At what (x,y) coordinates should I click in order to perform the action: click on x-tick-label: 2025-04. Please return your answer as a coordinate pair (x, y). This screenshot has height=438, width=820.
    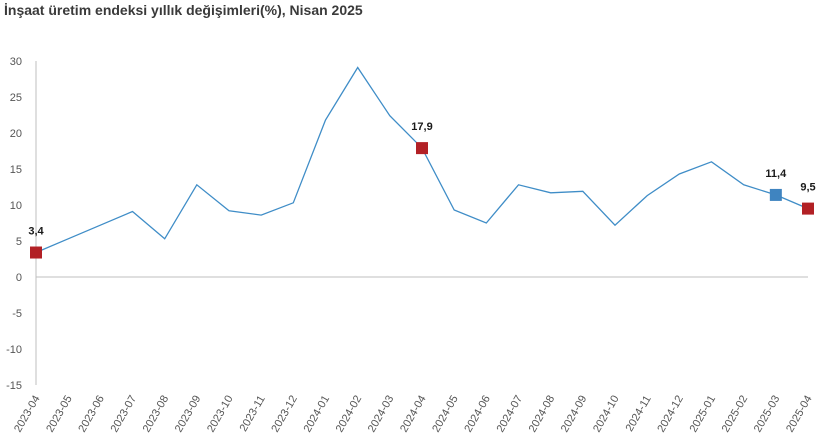
    Looking at the image, I should click on (799, 414).